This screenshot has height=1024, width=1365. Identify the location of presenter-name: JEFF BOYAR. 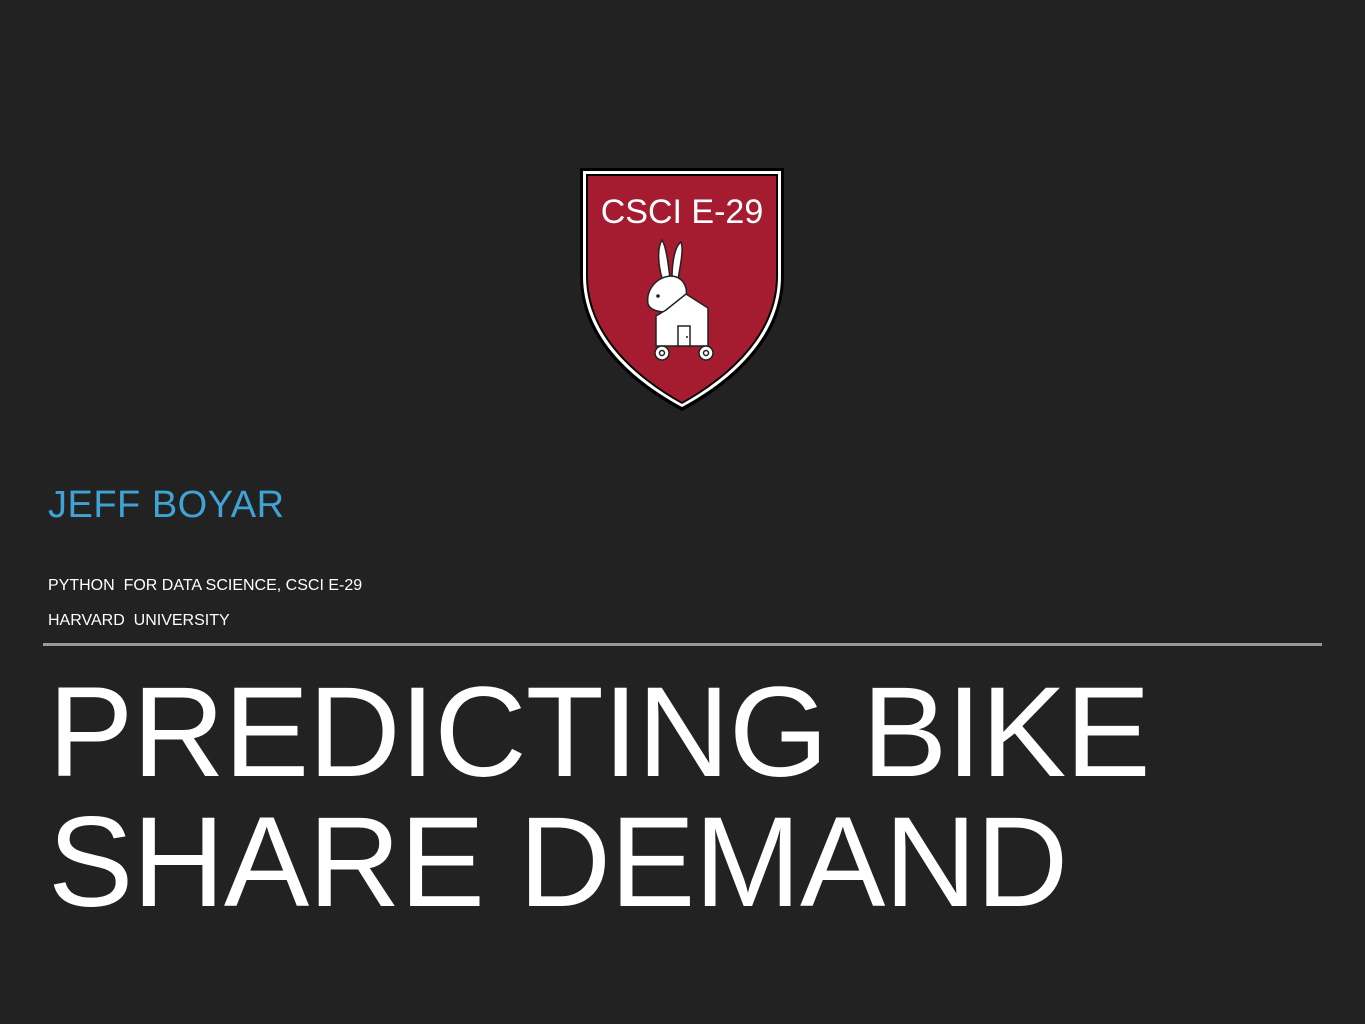
(166, 505).